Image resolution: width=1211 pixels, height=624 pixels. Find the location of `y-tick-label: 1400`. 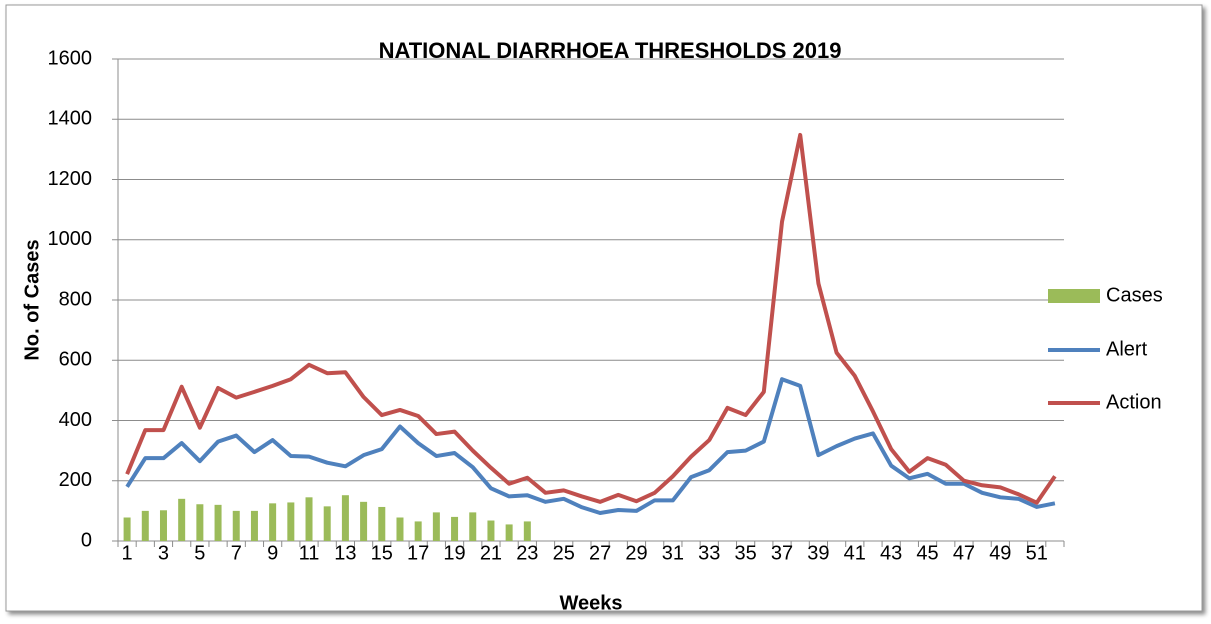

y-tick-label: 1400 is located at coordinates (70, 119).